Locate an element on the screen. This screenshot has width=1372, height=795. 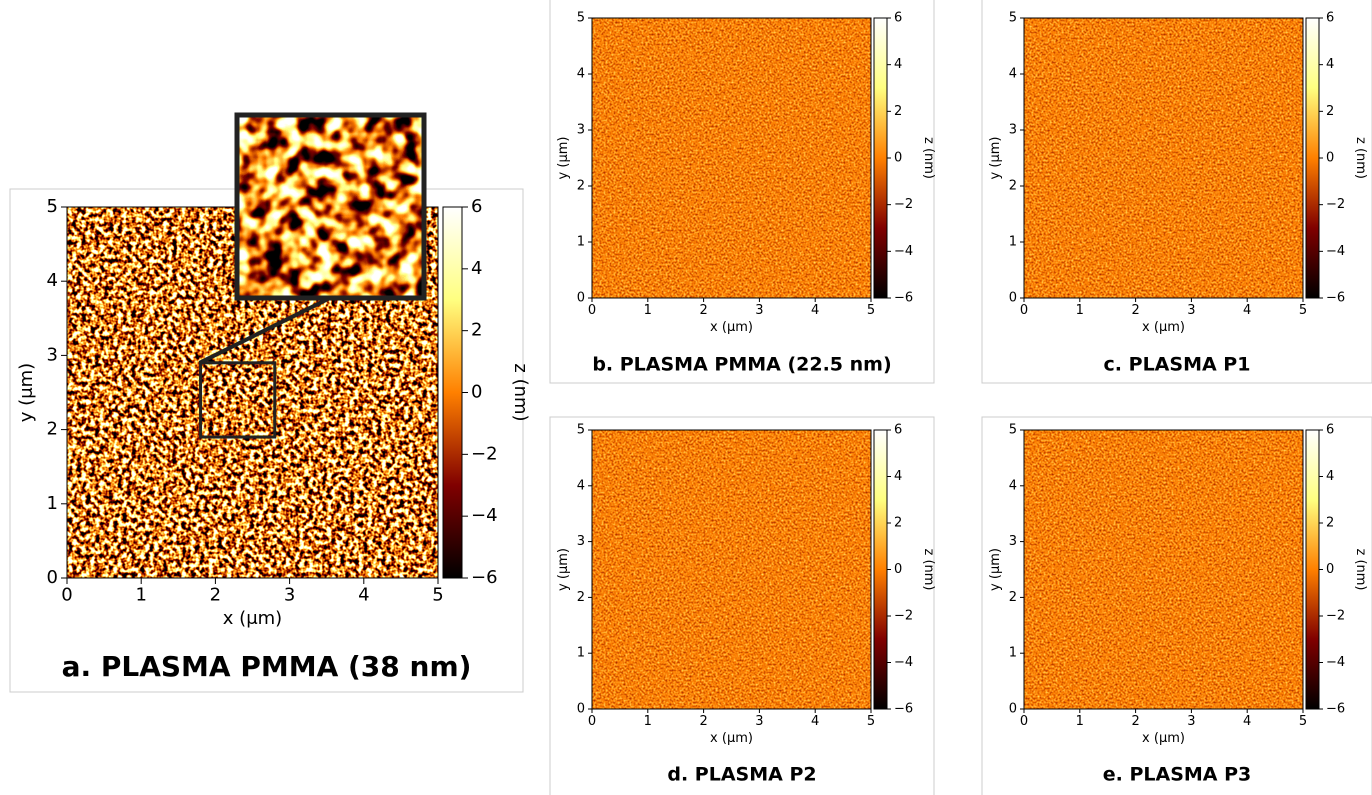
panel-title: e. PLASMA P3 is located at coordinates (1177, 775).